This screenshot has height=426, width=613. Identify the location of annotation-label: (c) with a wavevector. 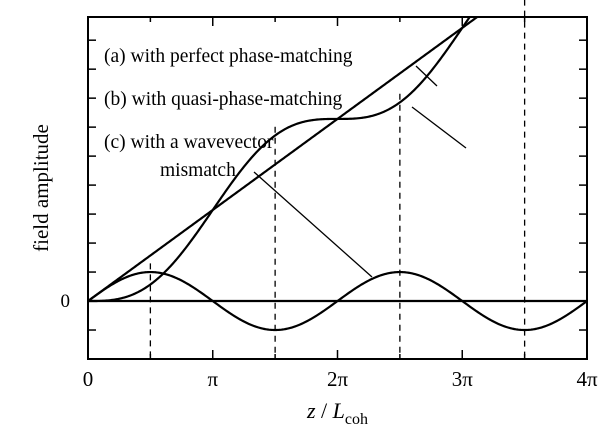
(189, 142).